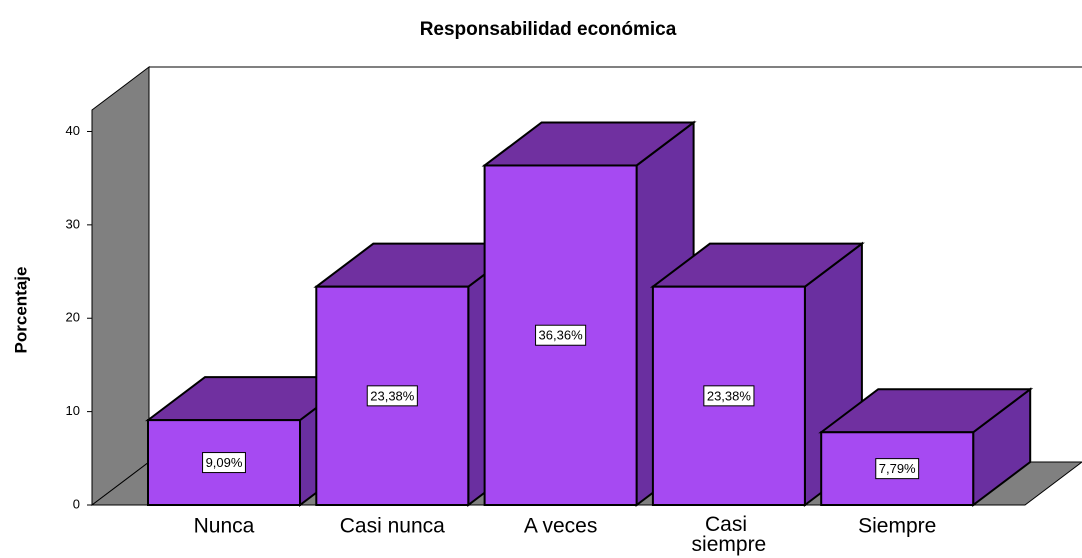 This screenshot has width=1082, height=558. What do you see at coordinates (20, 310) in the screenshot?
I see `y-axis-label: Porcentaje` at bounding box center [20, 310].